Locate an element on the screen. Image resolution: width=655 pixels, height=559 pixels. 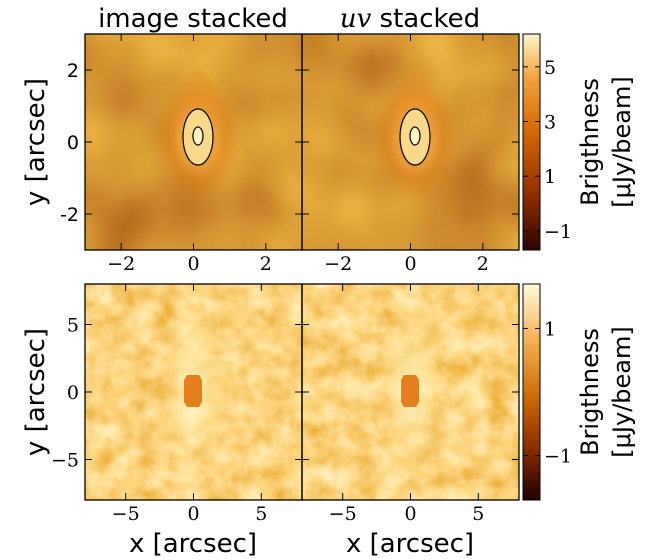
heatmap-top-left is located at coordinates (193, 142).